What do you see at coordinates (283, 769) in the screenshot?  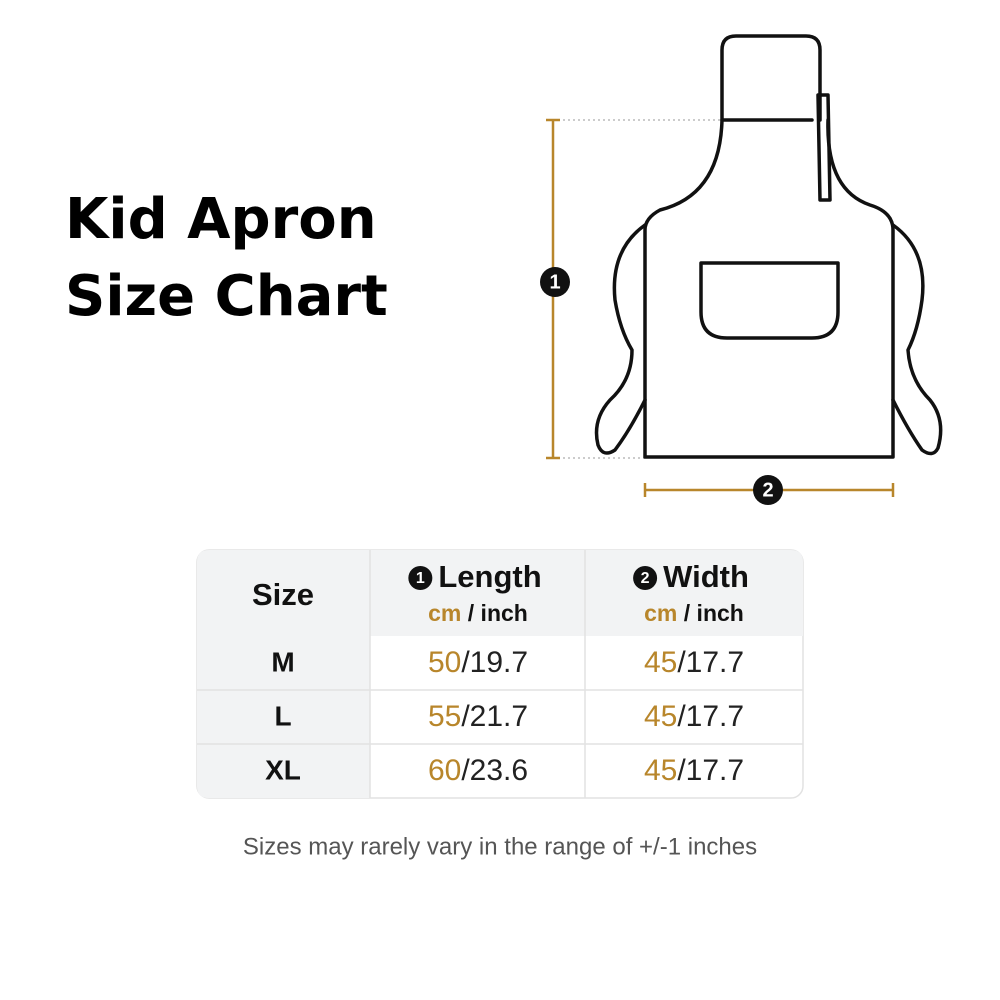 I see `size-cell: XL` at bounding box center [283, 769].